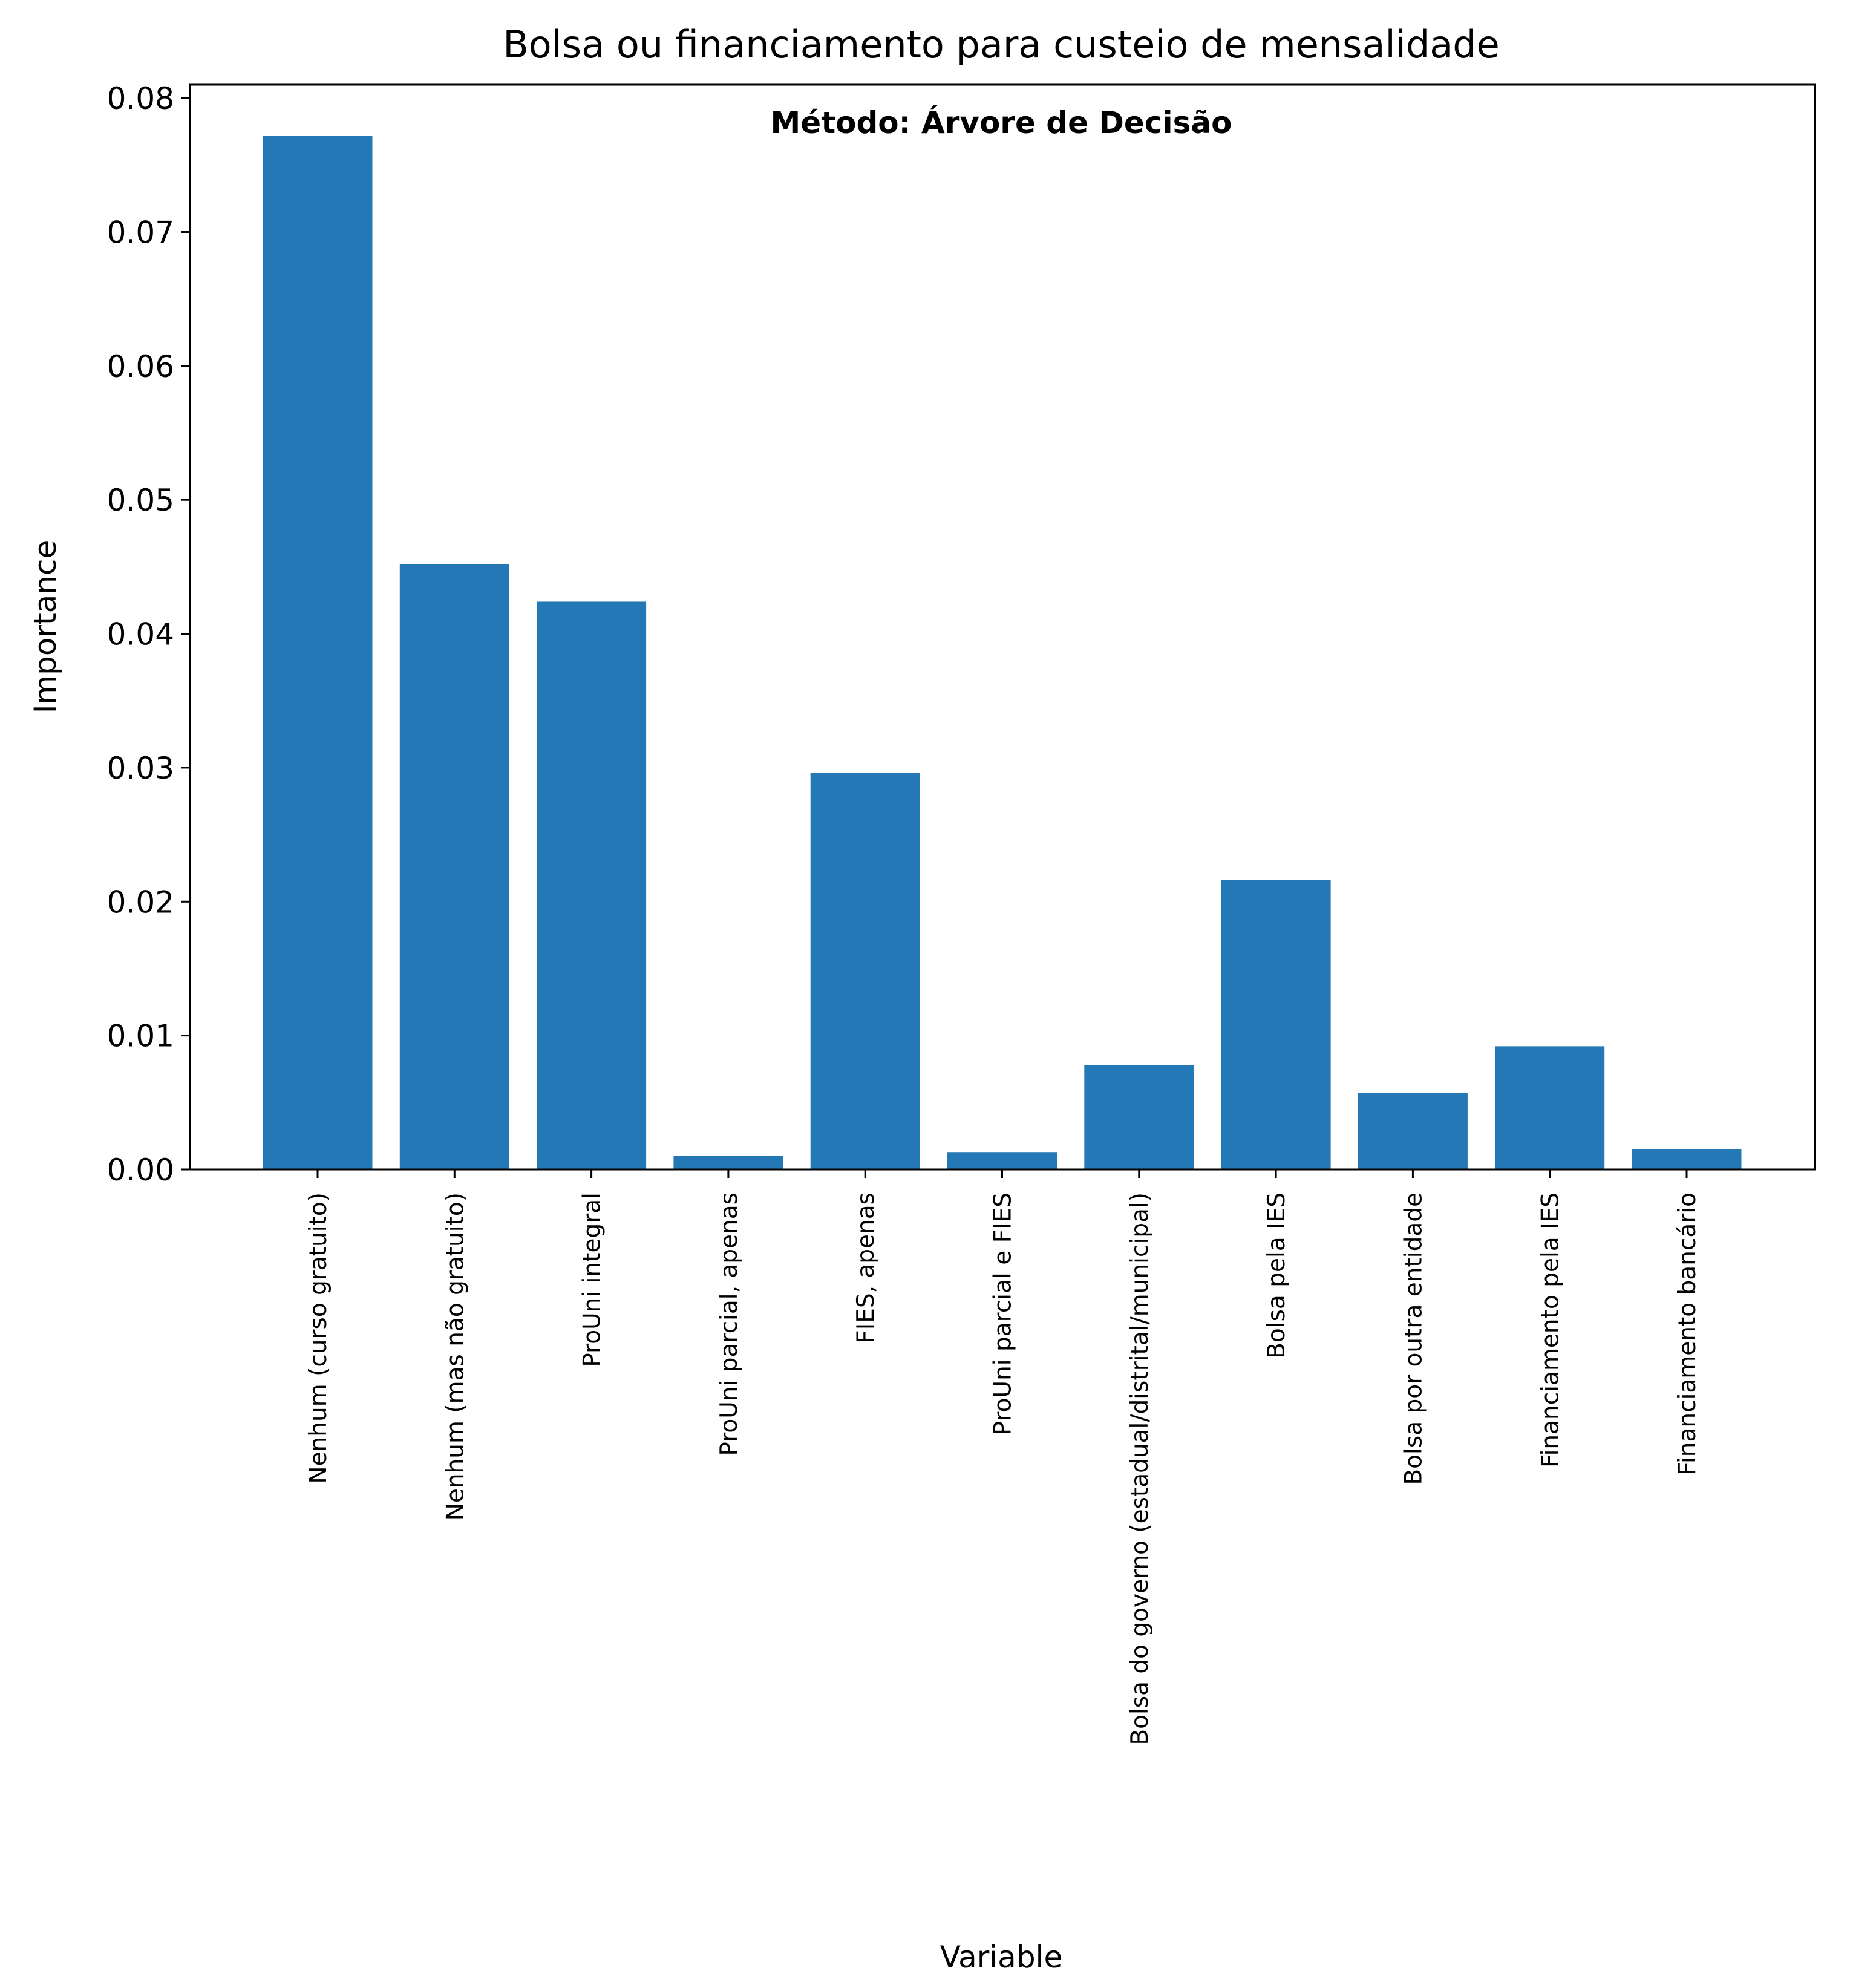 This screenshot has width=1850, height=1988. I want to click on y-axis-label: Importance, so click(45, 627).